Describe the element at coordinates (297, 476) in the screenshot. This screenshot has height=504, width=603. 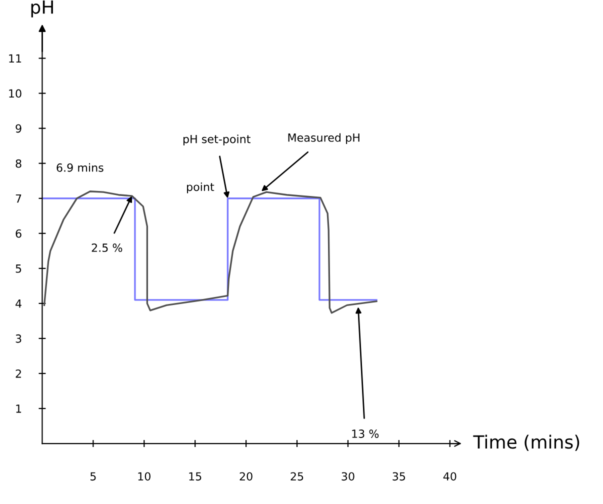
I see `x-tick-label: 25` at that location.